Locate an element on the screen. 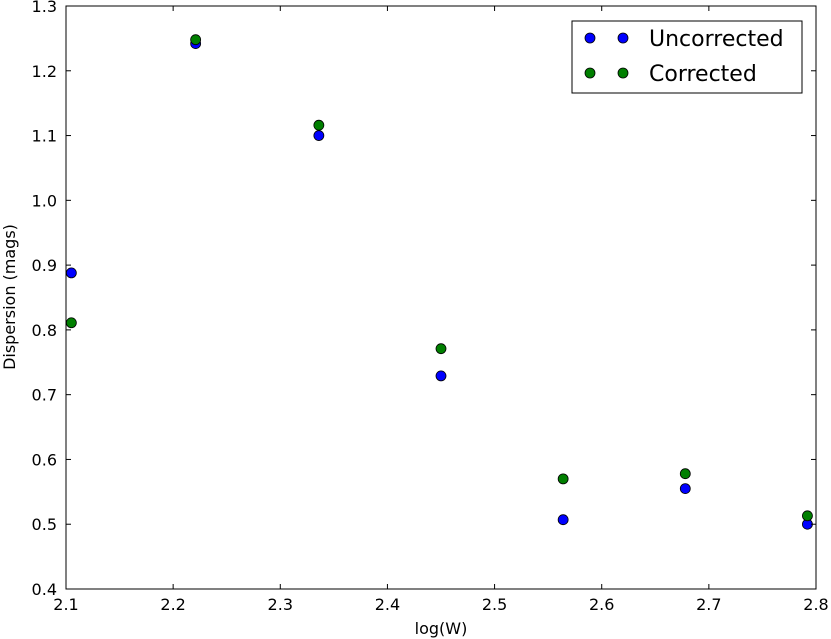  legend-label-uncorrected: Uncorrected is located at coordinates (716, 39).